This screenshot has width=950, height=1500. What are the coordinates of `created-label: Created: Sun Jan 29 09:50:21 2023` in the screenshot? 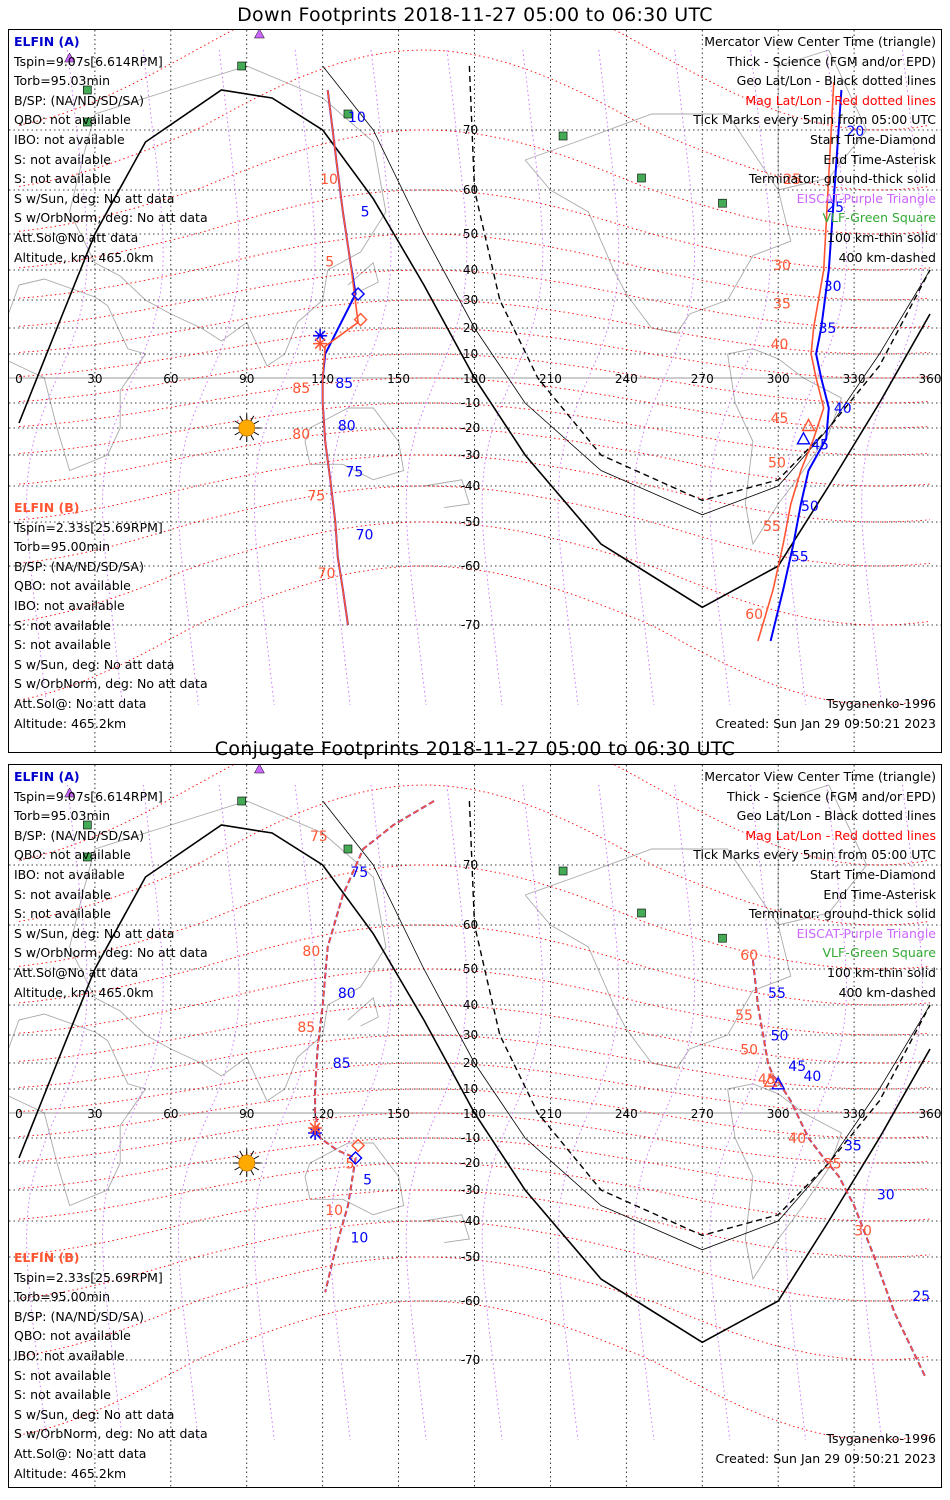 It's located at (825, 1458).